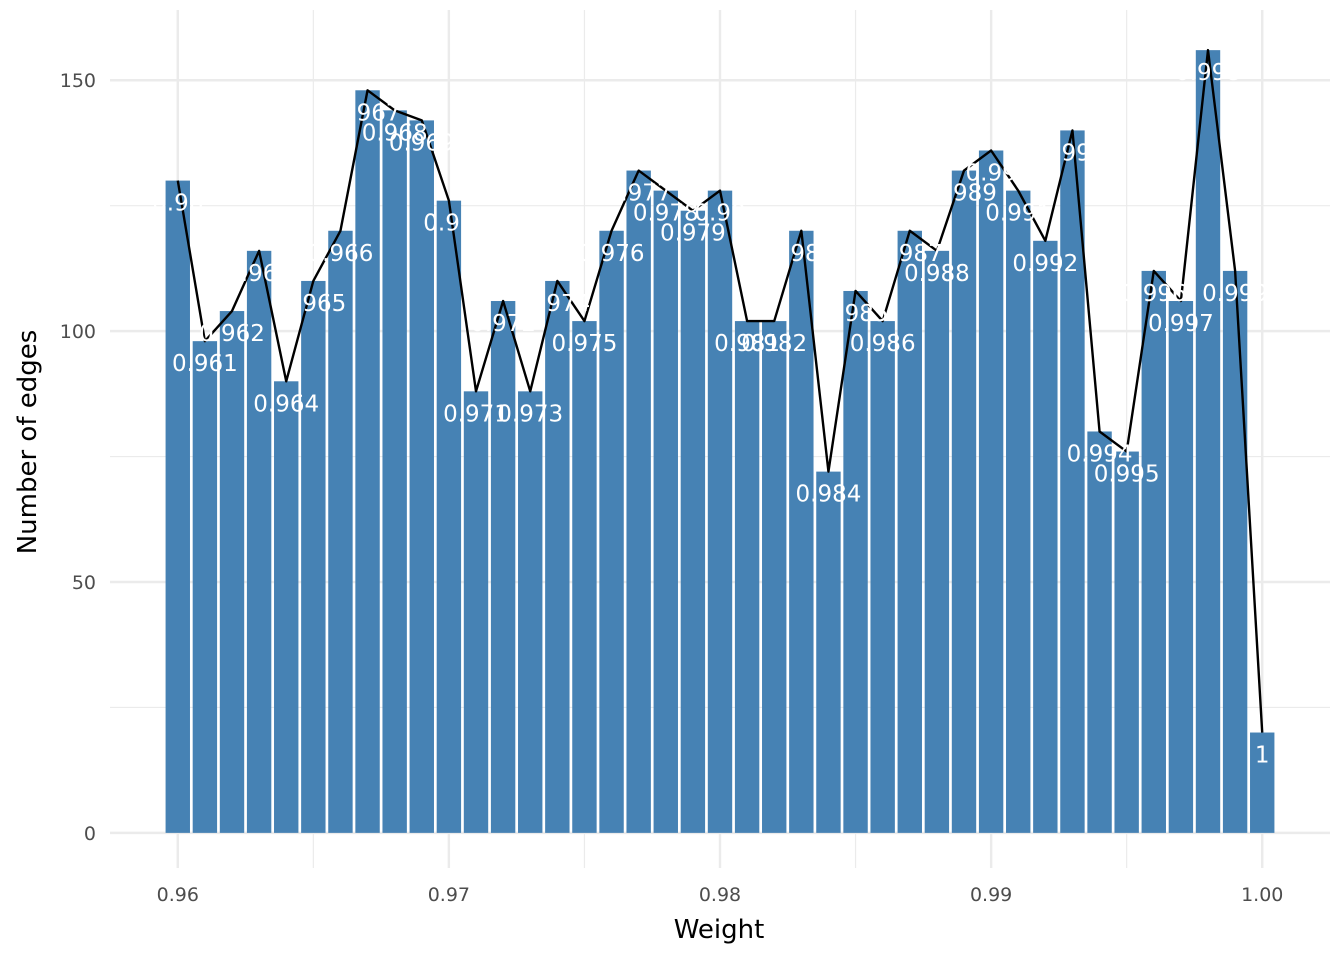  What do you see at coordinates (774, 344) in the screenshot?
I see `bar-label: 0.982` at bounding box center [774, 344].